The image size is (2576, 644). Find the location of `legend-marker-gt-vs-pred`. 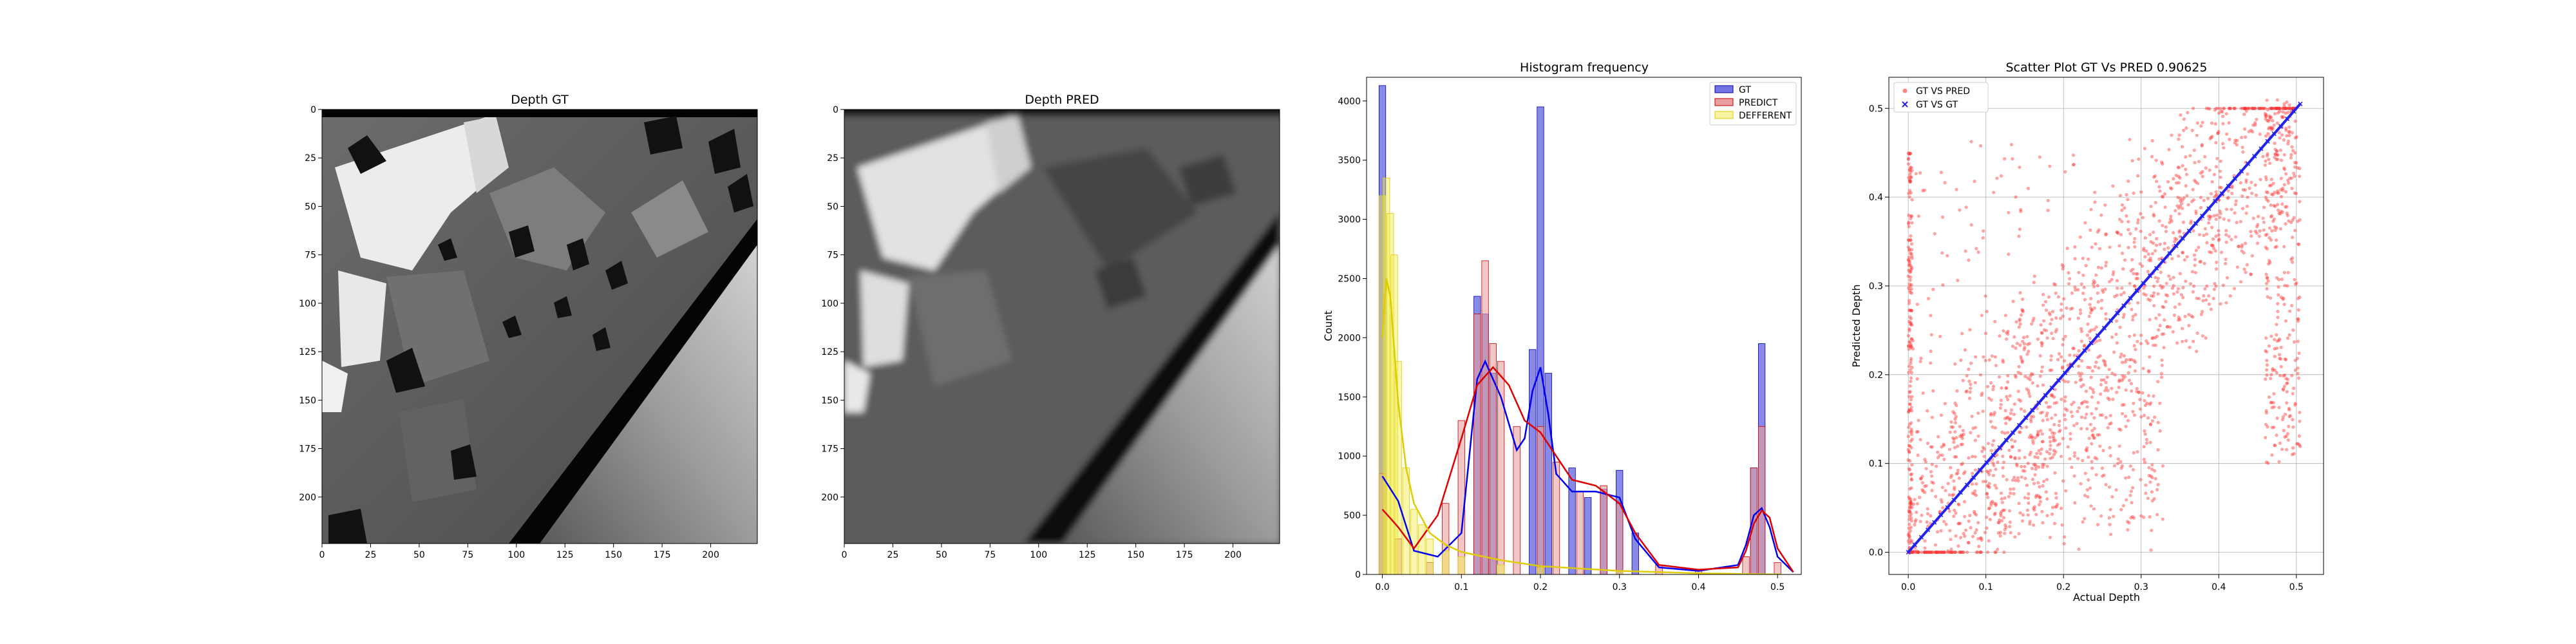

legend-marker-gt-vs-pred is located at coordinates (1905, 91).